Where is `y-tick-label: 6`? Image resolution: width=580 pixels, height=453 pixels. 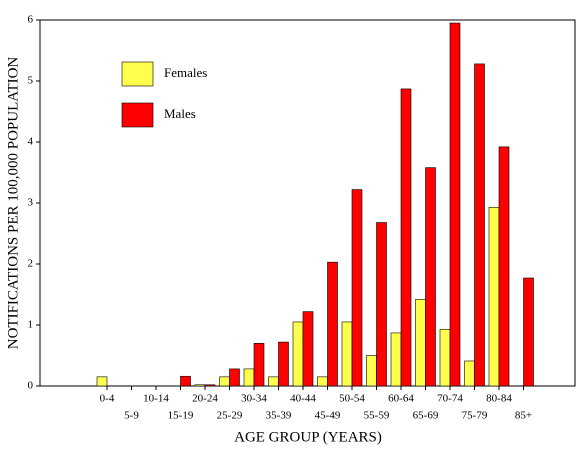 y-tick-label: 6 is located at coordinates (31, 20).